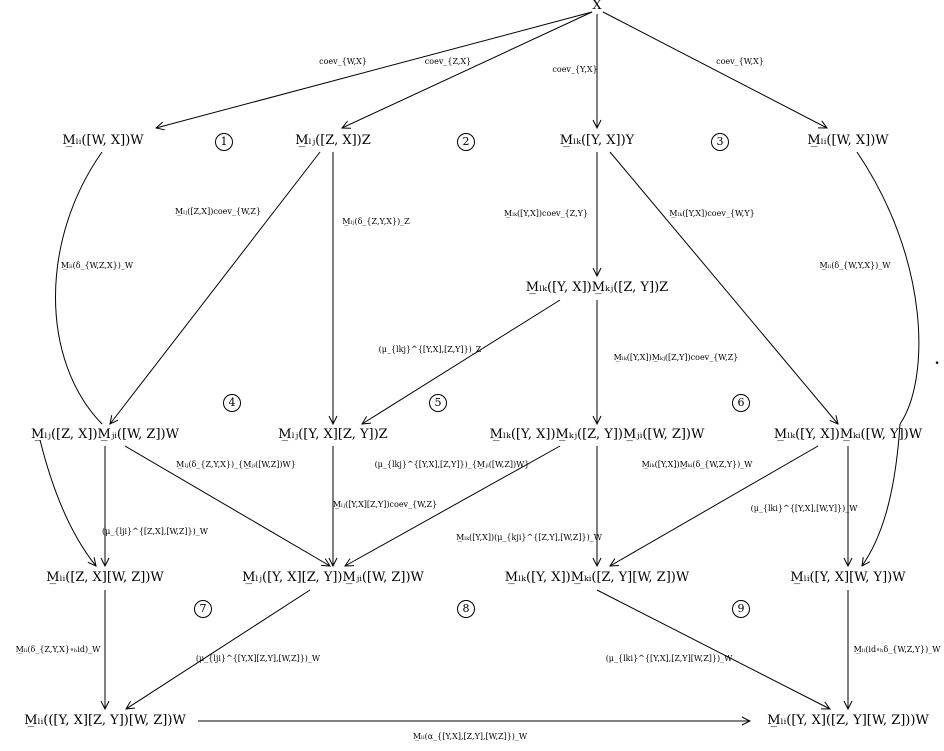  What do you see at coordinates (79, 288) in the screenshot?
I see `arrow-m-li-wx-left-curve` at bounding box center [79, 288].